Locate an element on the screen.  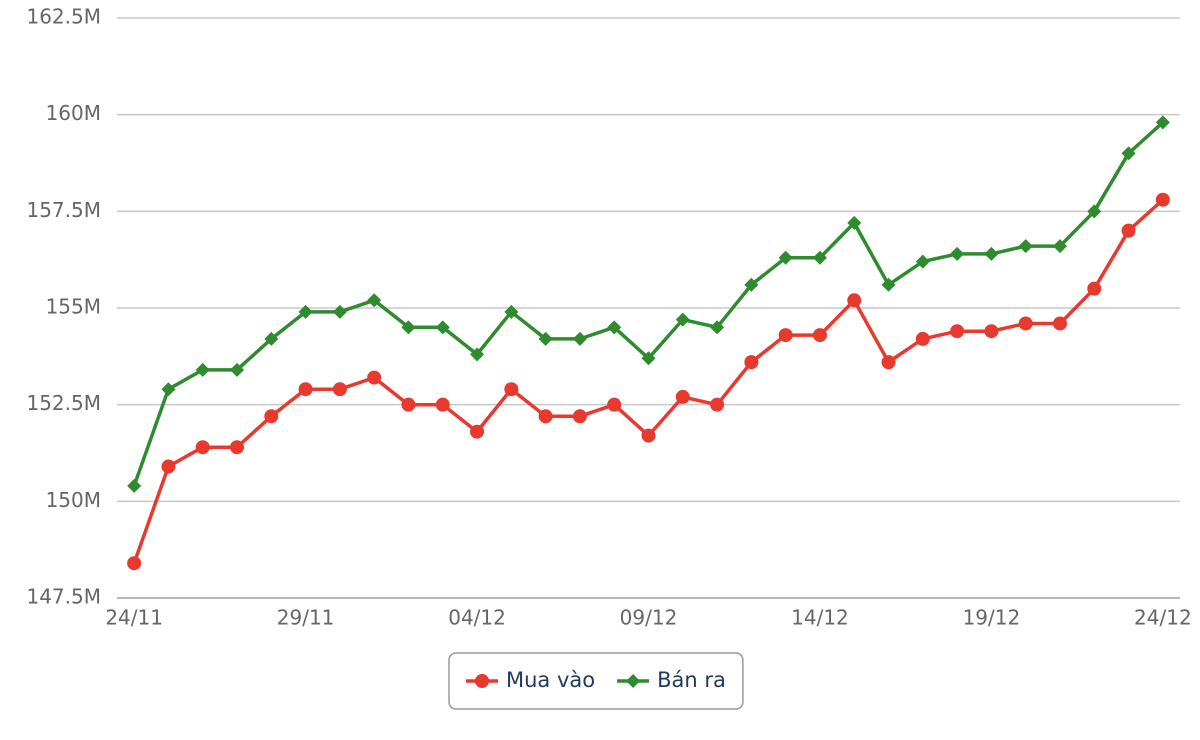
y-tick-label: 162.5M is located at coordinates (63, 17).